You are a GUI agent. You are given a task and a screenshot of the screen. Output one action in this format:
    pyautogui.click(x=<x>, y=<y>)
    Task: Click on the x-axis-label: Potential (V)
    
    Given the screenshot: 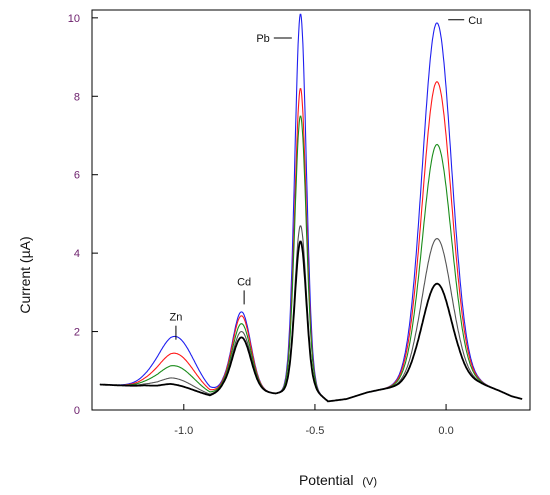 What is the action you would take?
    pyautogui.click(x=338, y=480)
    